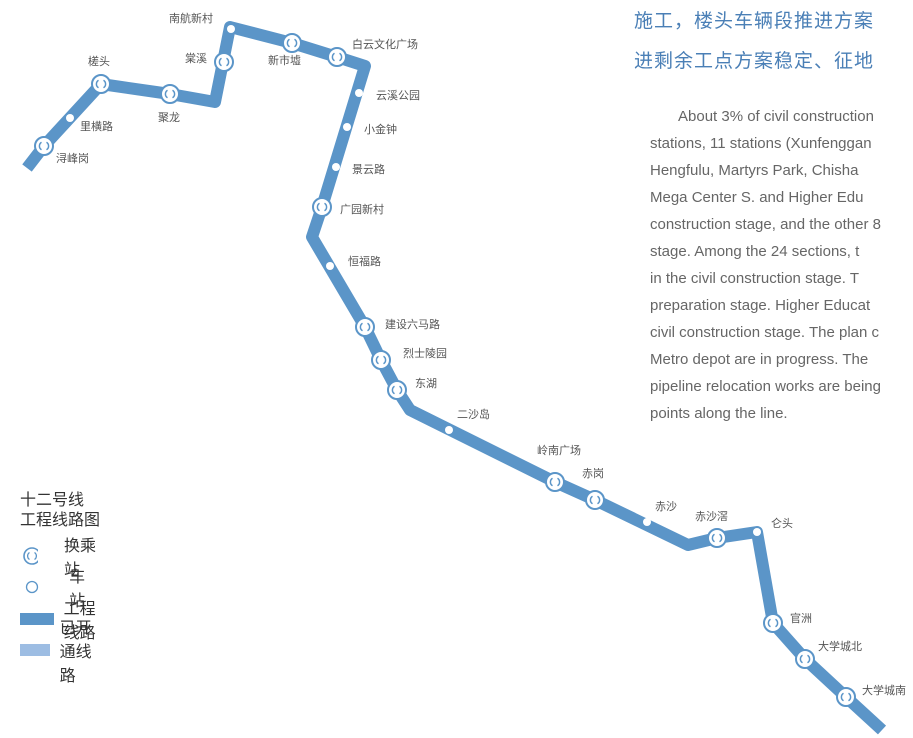  What do you see at coordinates (666, 506) in the screenshot?
I see `station-label: 赤沙` at bounding box center [666, 506].